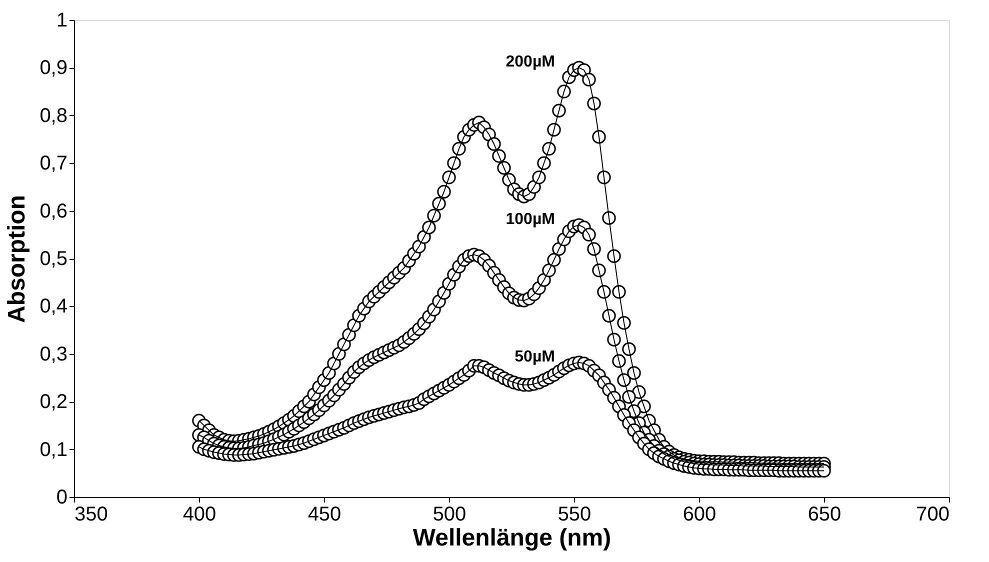  Describe the element at coordinates (54, 211) in the screenshot. I see `y-tick-label: 0,6` at that location.